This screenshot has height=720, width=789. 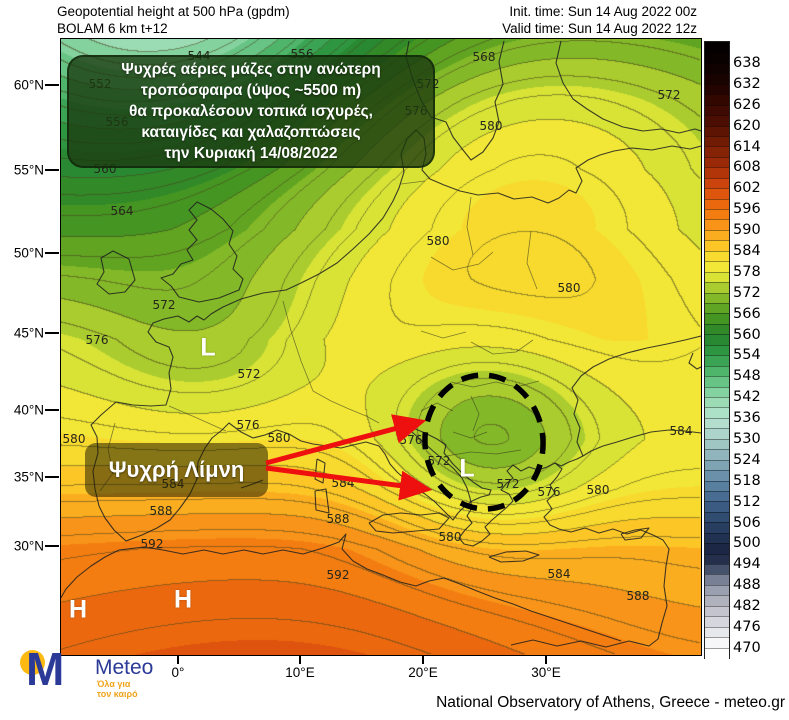 What do you see at coordinates (747, 63) in the screenshot?
I see `colorbar-label: 638` at bounding box center [747, 63].